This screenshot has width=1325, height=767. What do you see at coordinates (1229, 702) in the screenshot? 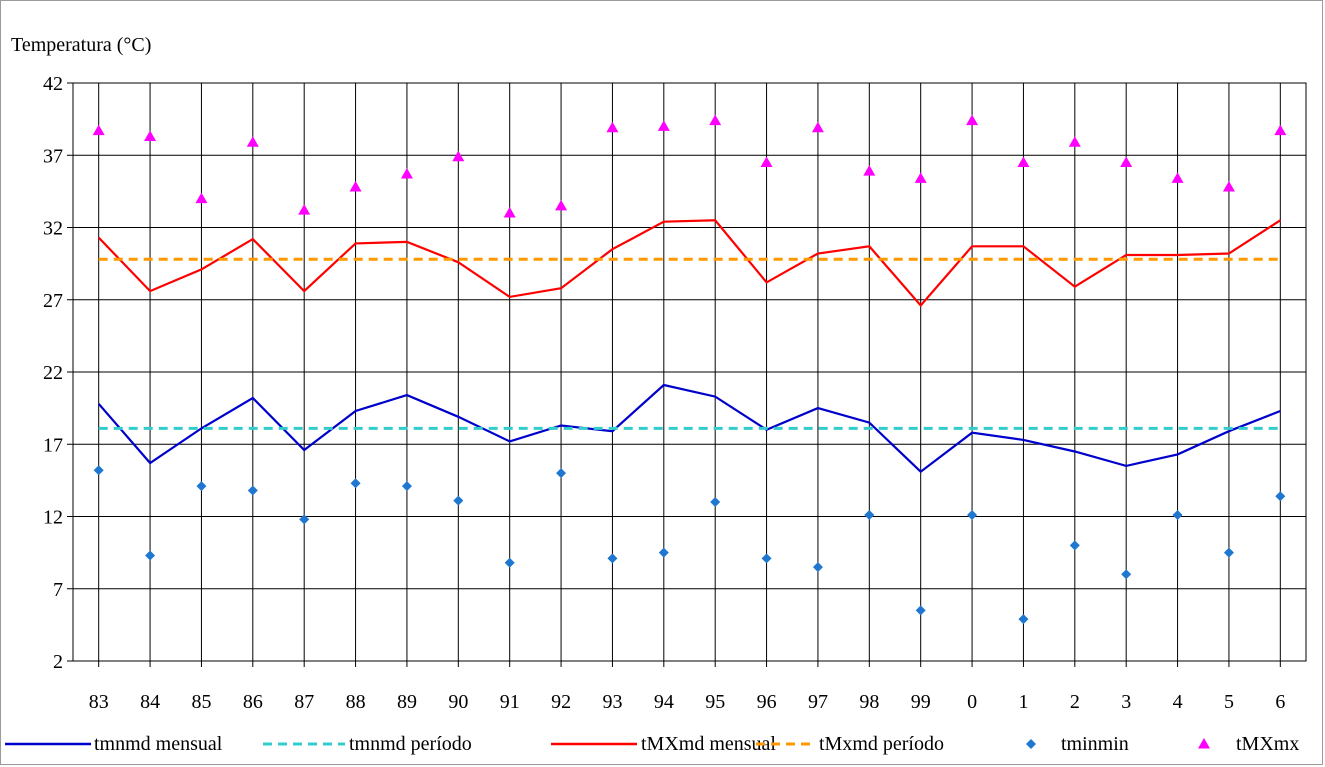
I see `x-tick-label: 5` at bounding box center [1229, 702].